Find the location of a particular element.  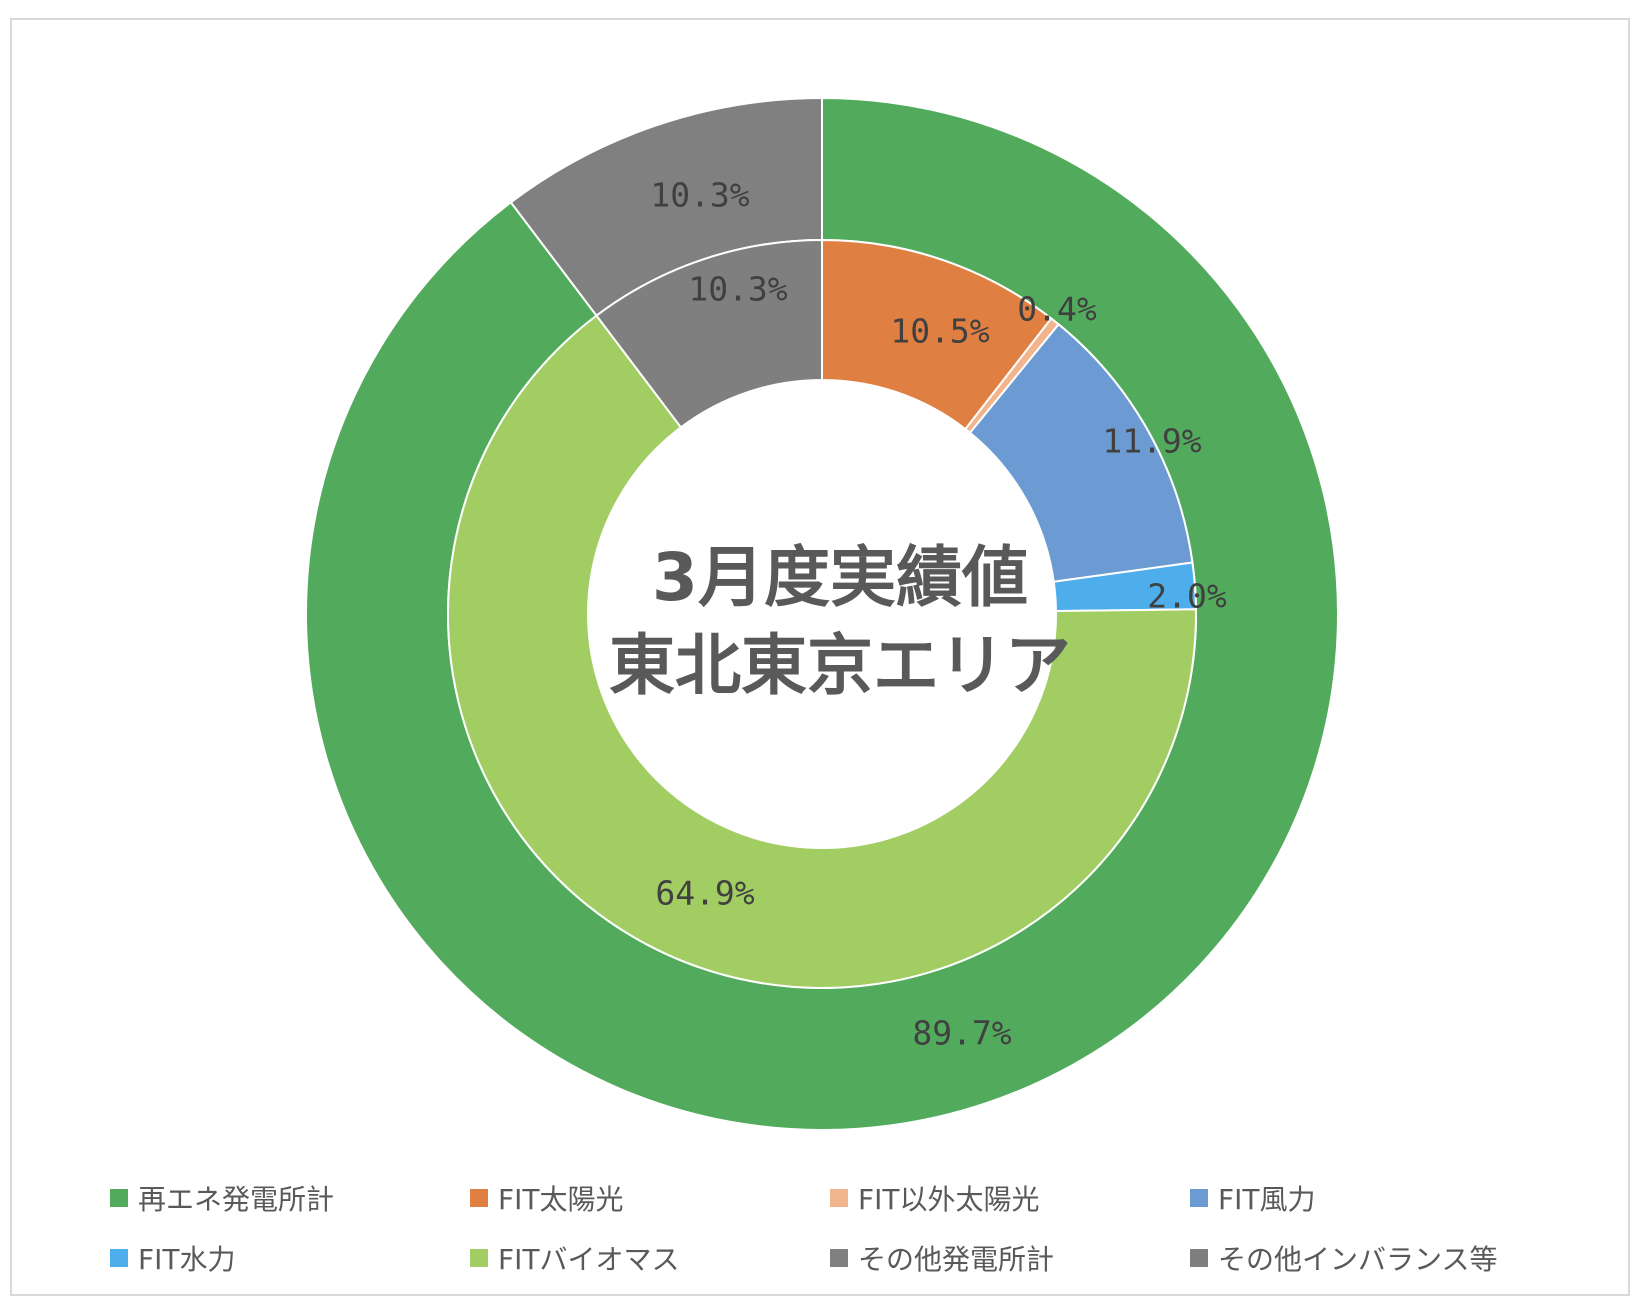

legend-row-2: FIT水力 FITバイオマス その他発電所計 その他インバランス等 is located at coordinates (840, 1258).